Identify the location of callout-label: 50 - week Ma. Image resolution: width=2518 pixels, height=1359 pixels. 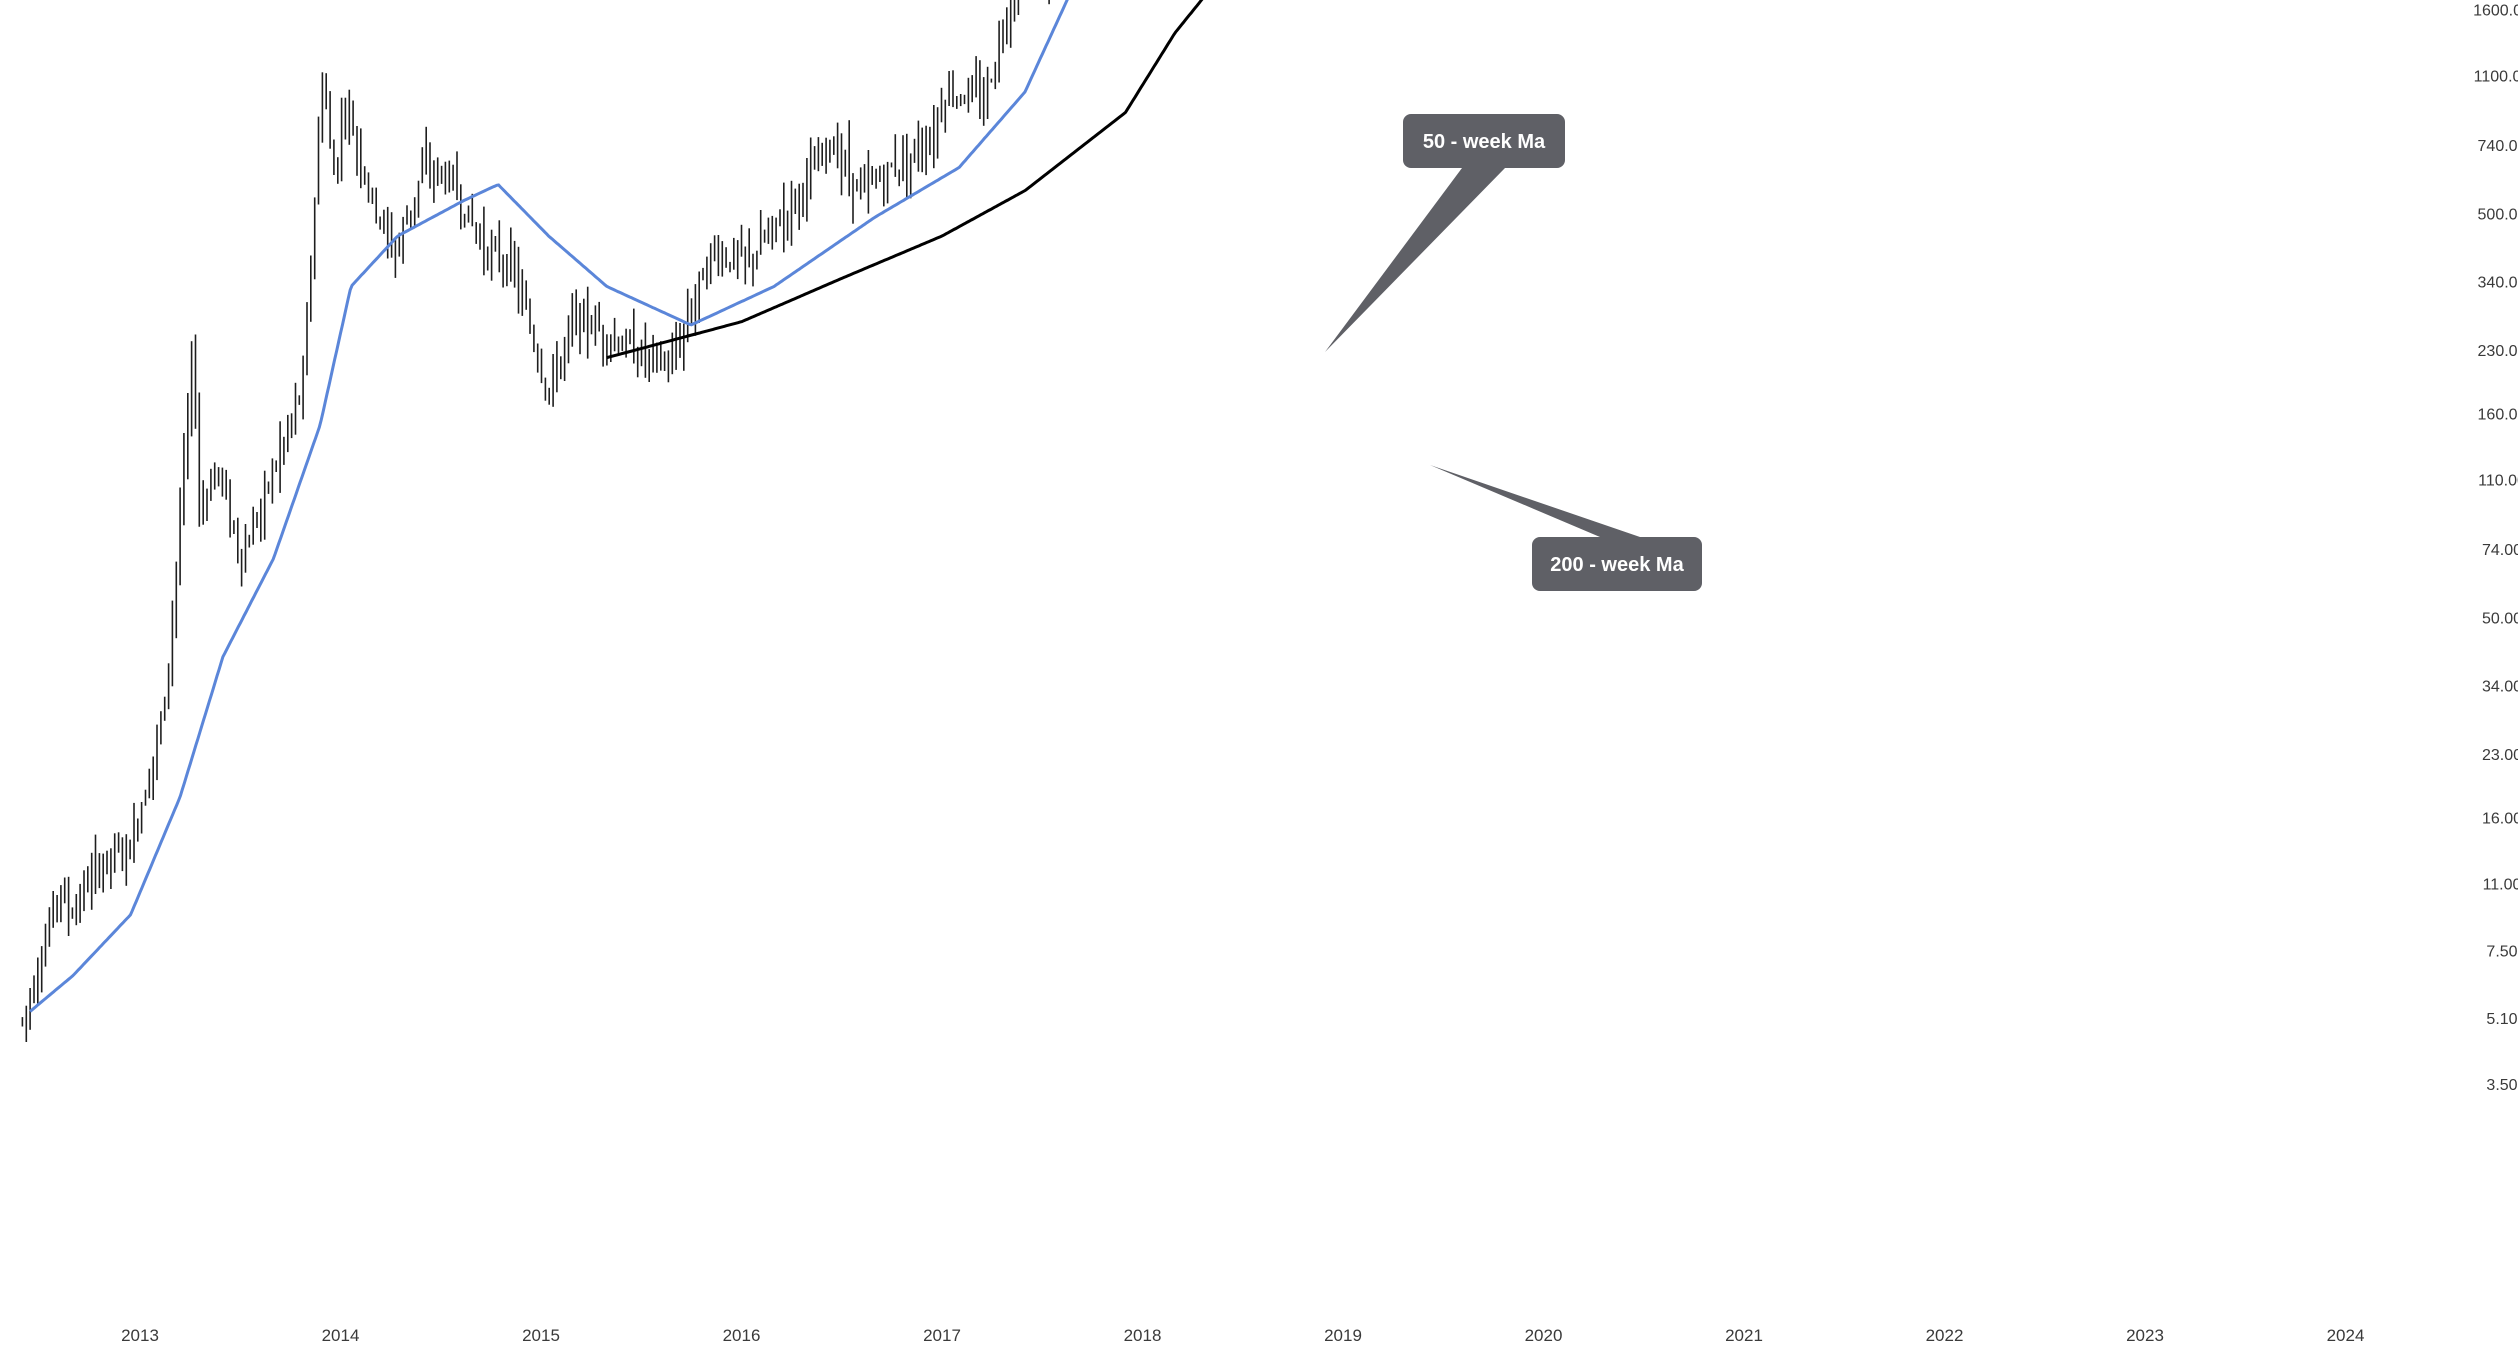
(1484, 142).